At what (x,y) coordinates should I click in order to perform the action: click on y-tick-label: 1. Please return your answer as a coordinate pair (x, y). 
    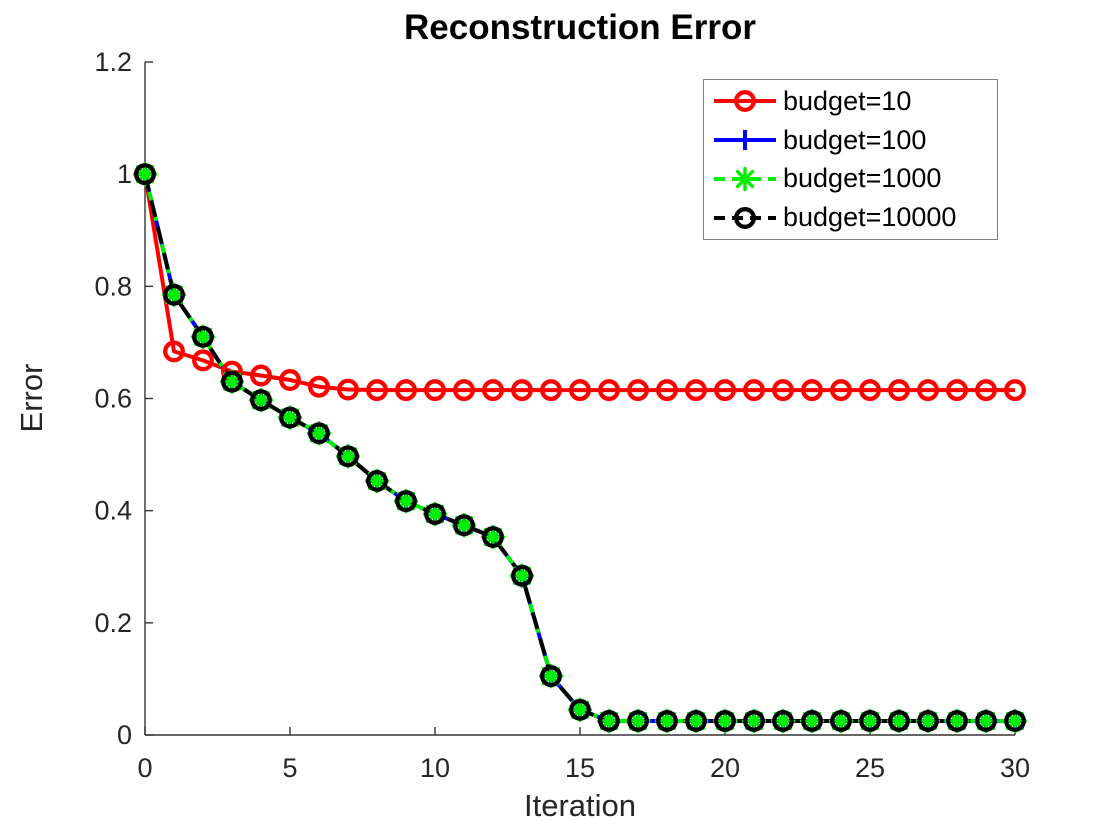
    Looking at the image, I should click on (124, 174).